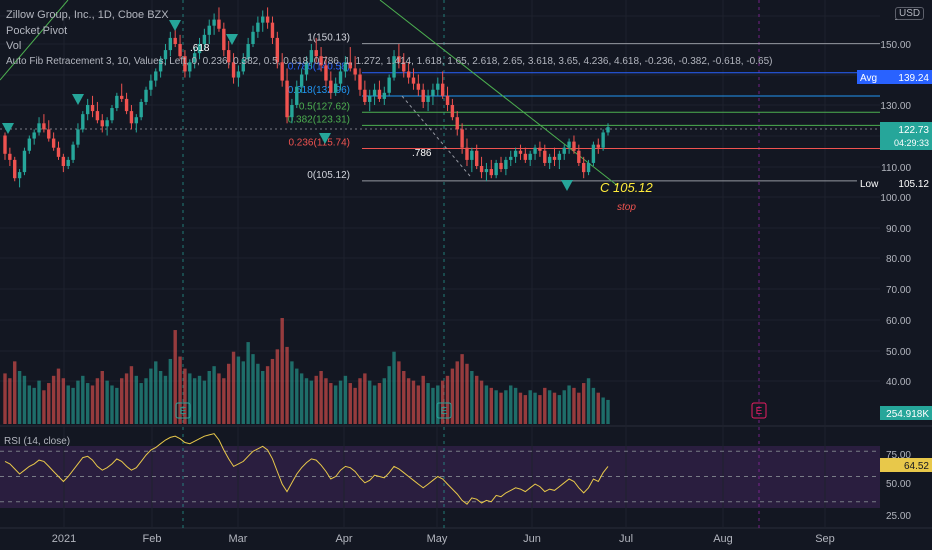 This screenshot has width=932, height=550. Describe the element at coordinates (895, 198) in the screenshot. I see `y-tick-label: 100.00` at that location.